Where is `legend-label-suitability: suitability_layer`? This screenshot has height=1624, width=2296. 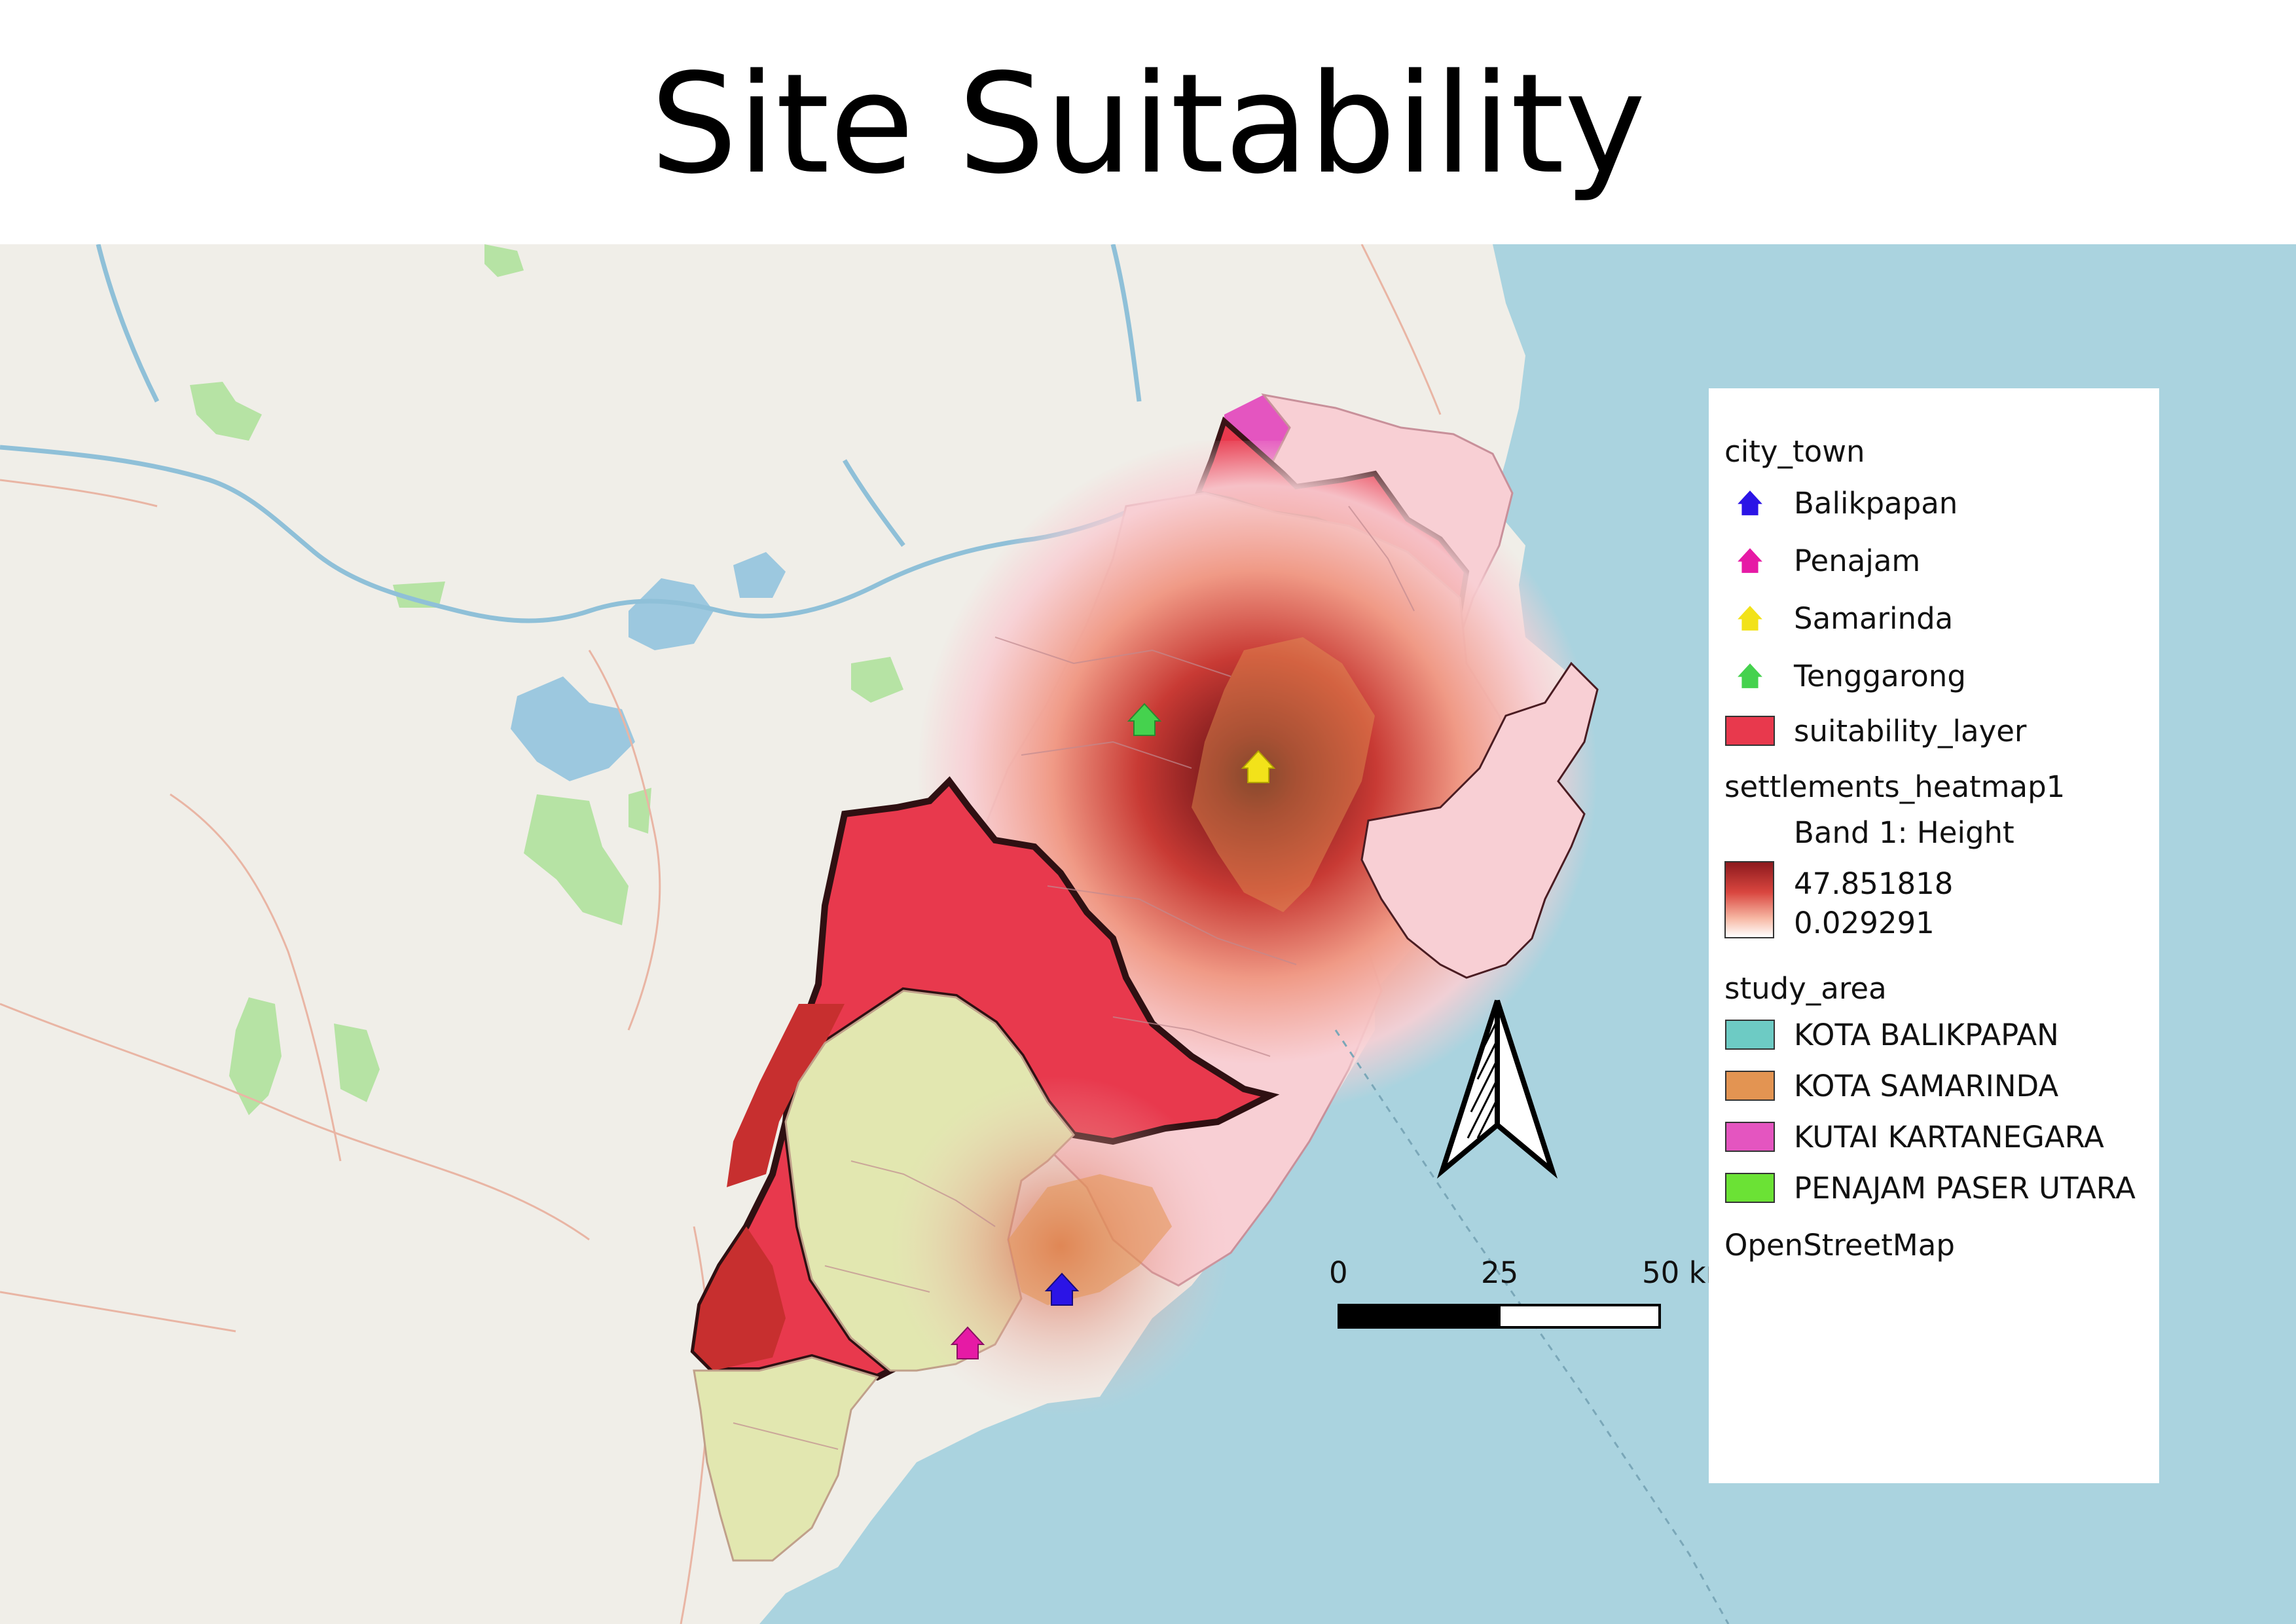 legend-label-suitability: suitability_layer is located at coordinates (1910, 730).